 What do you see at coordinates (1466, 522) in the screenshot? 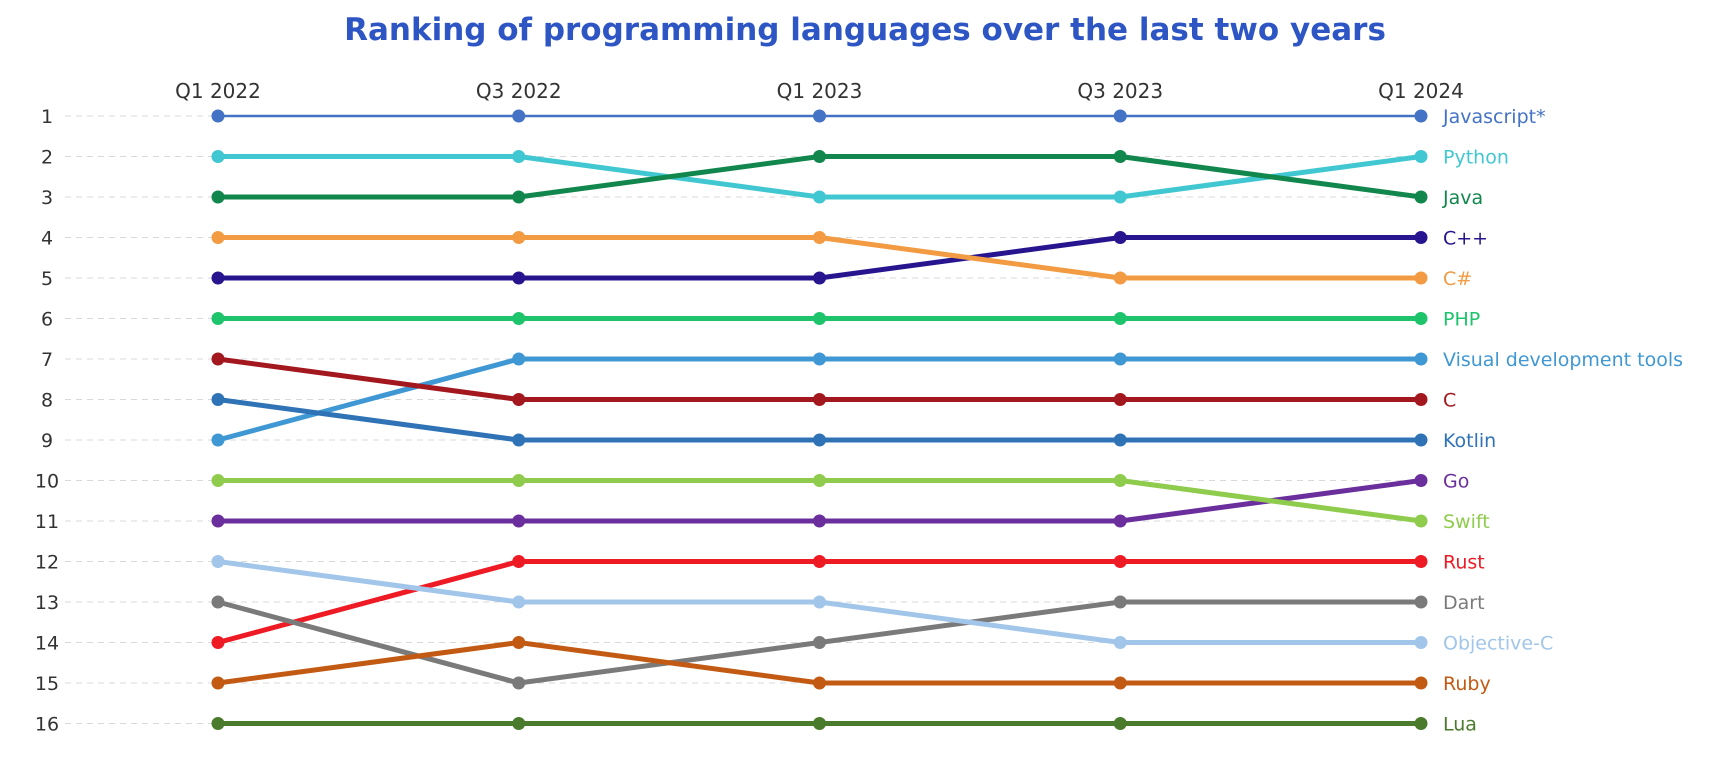
I see `series-label: Swift` at bounding box center [1466, 522].